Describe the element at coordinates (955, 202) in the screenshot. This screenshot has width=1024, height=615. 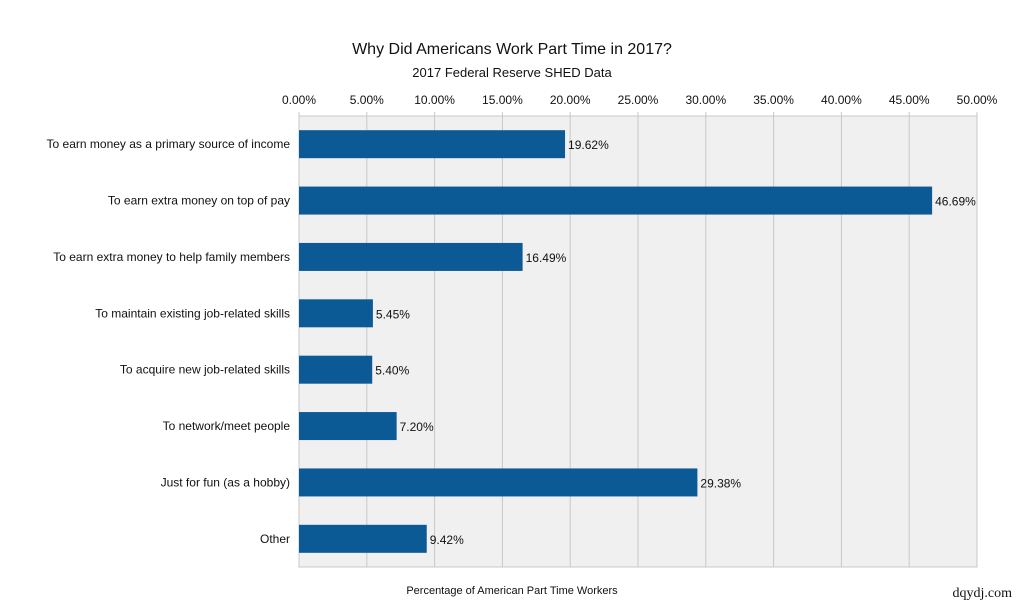
I see `data-label: 46.69%` at that location.